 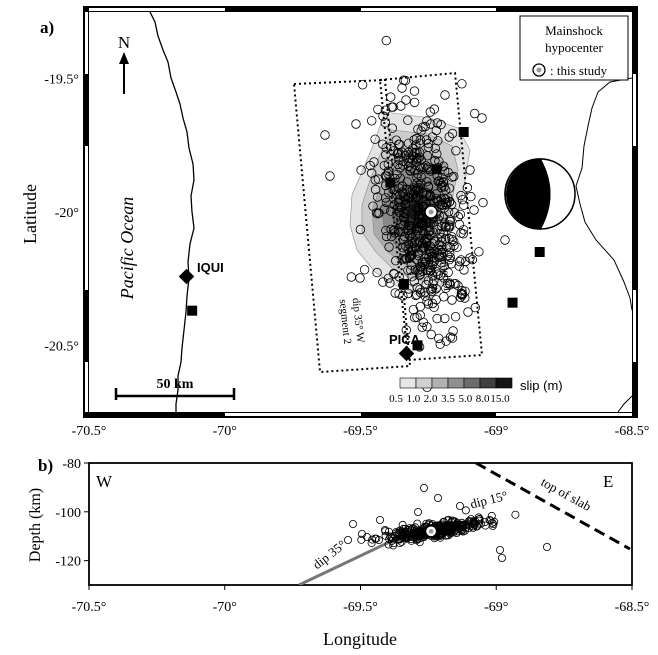 I want to click on map-x-tick-label: -69°, so click(x=496, y=431).